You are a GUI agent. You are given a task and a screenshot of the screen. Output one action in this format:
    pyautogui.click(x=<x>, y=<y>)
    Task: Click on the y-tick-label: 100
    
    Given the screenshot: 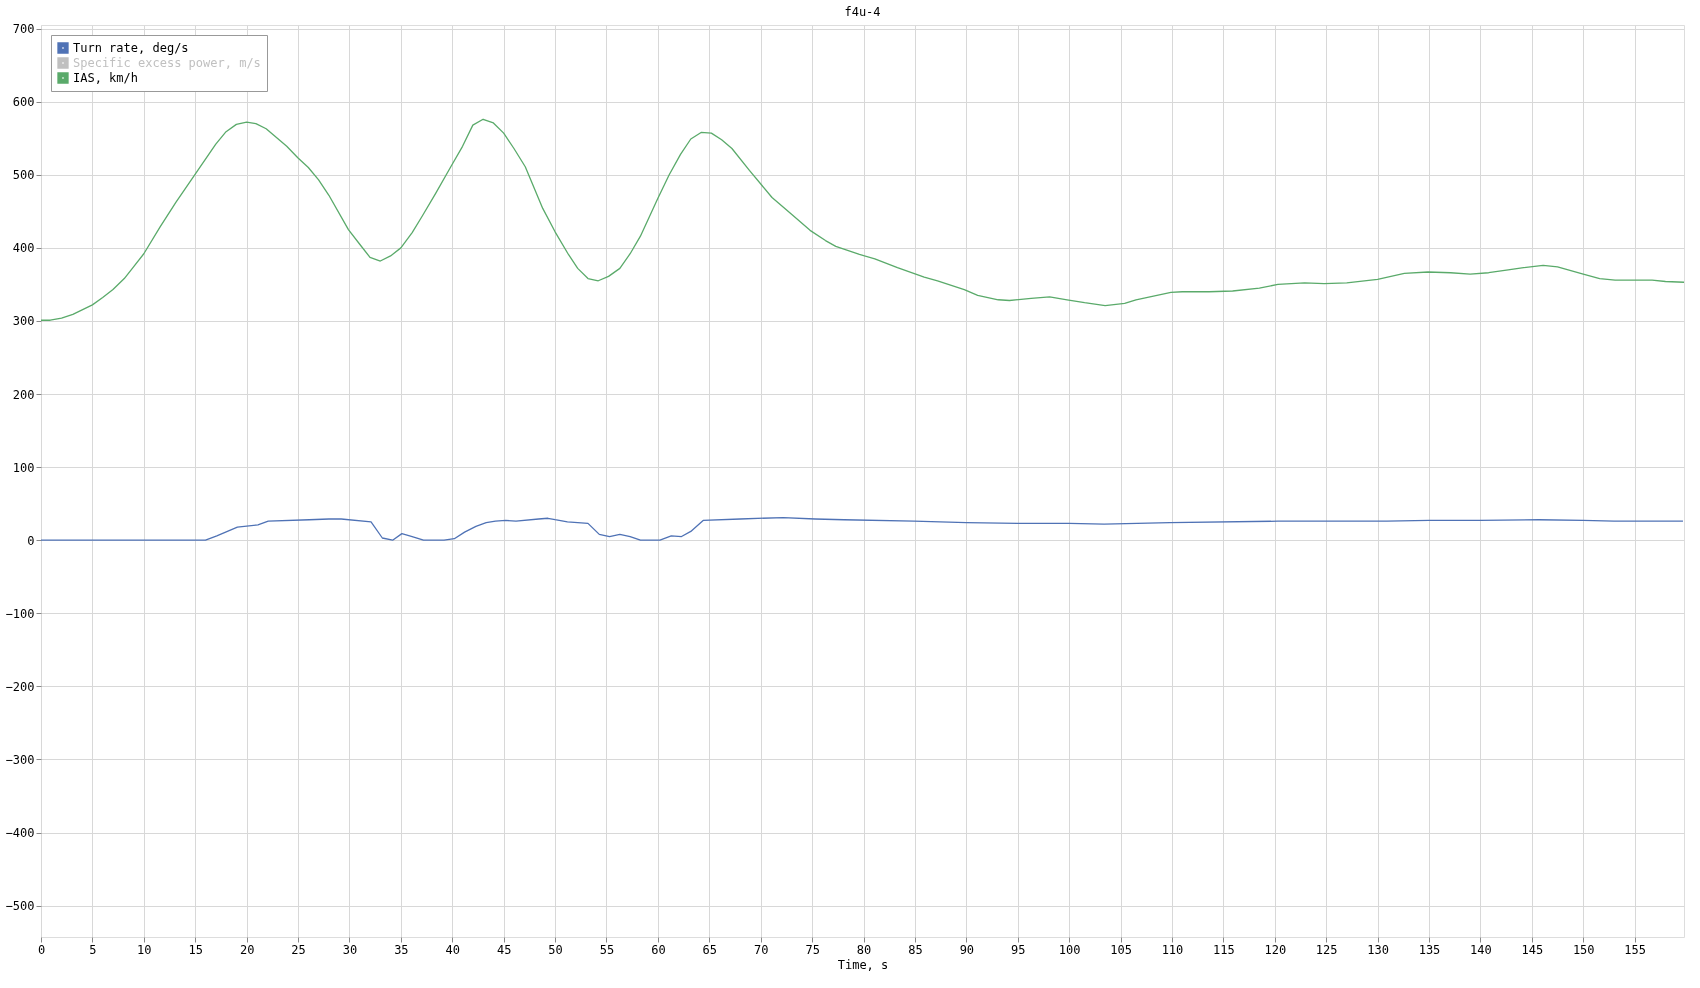 What is the action you would take?
    pyautogui.click(x=23, y=467)
    